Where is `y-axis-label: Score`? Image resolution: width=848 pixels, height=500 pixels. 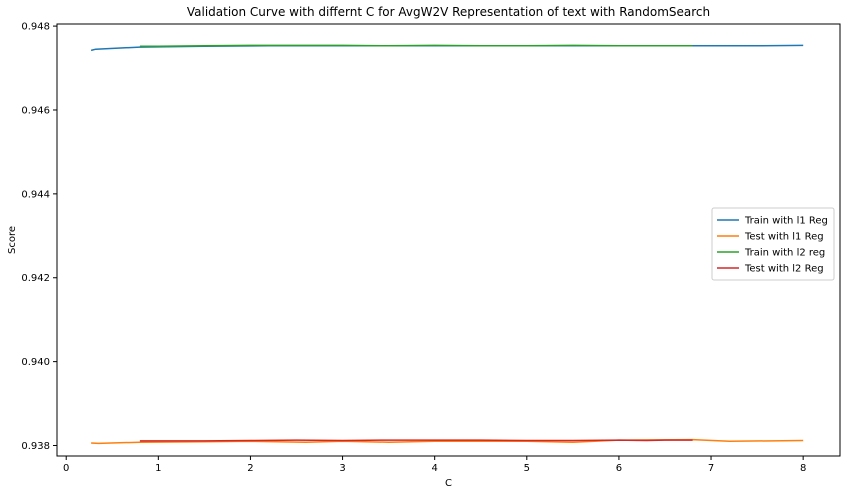
y-axis-label: Score is located at coordinates (12, 240).